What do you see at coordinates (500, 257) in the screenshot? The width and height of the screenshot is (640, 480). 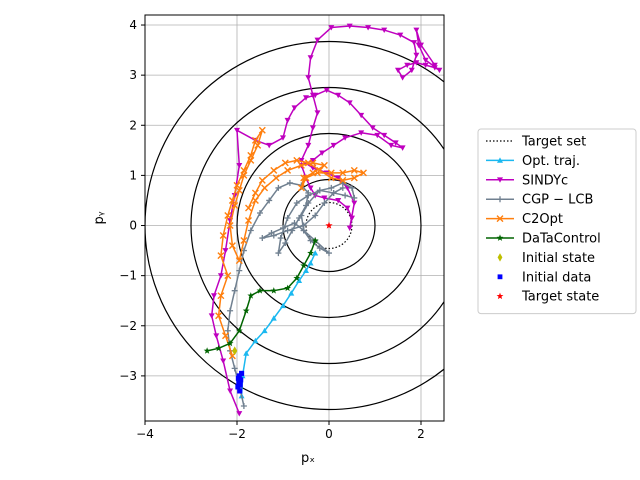 I see `legend-marker-initial-state` at bounding box center [500, 257].